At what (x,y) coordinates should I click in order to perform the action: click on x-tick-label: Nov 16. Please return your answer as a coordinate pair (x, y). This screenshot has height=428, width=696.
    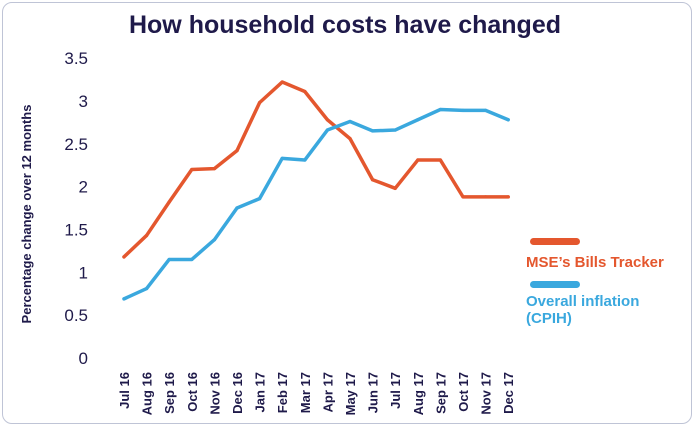
    Looking at the image, I should click on (214, 393).